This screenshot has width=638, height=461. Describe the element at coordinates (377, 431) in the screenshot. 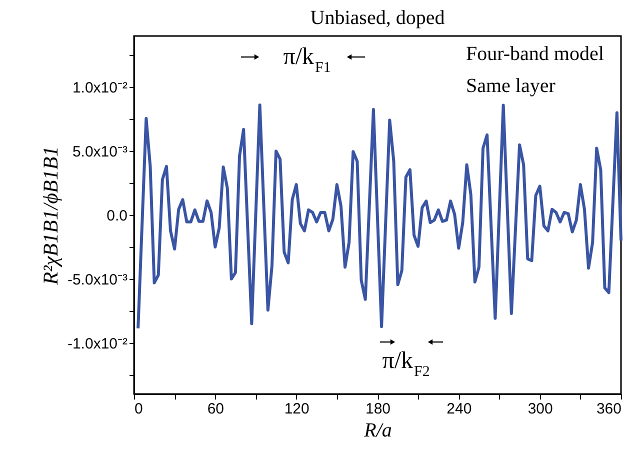

I see `x-axis-title: R/a` at that location.